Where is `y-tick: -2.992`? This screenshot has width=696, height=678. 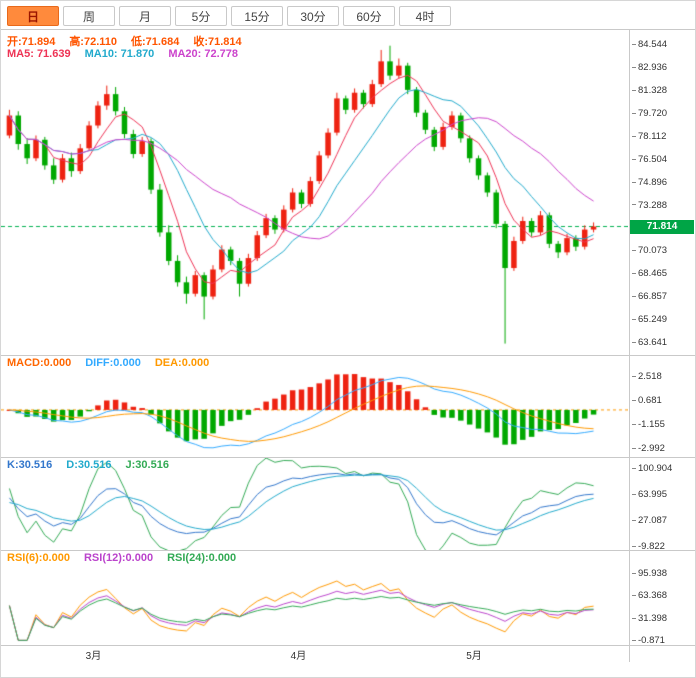
y-tick: -2.992 is located at coordinates (648, 448).